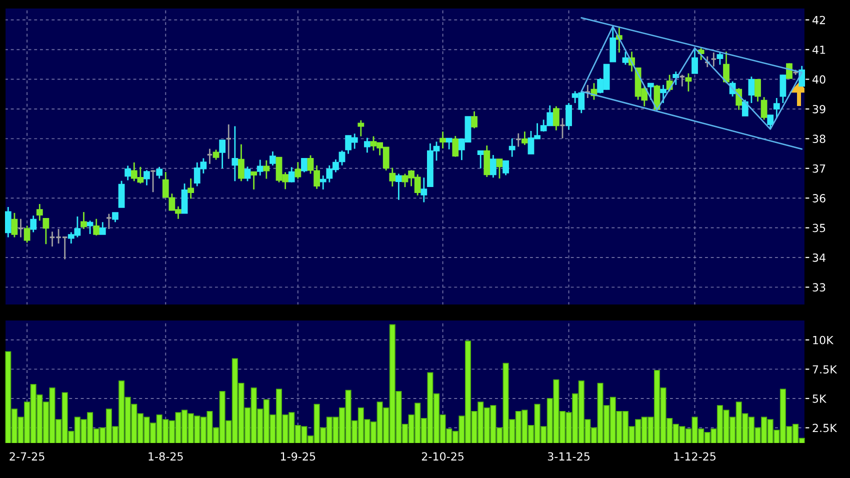  Describe the element at coordinates (819, 398) in the screenshot. I see `y-tick-label: 5K` at that location.